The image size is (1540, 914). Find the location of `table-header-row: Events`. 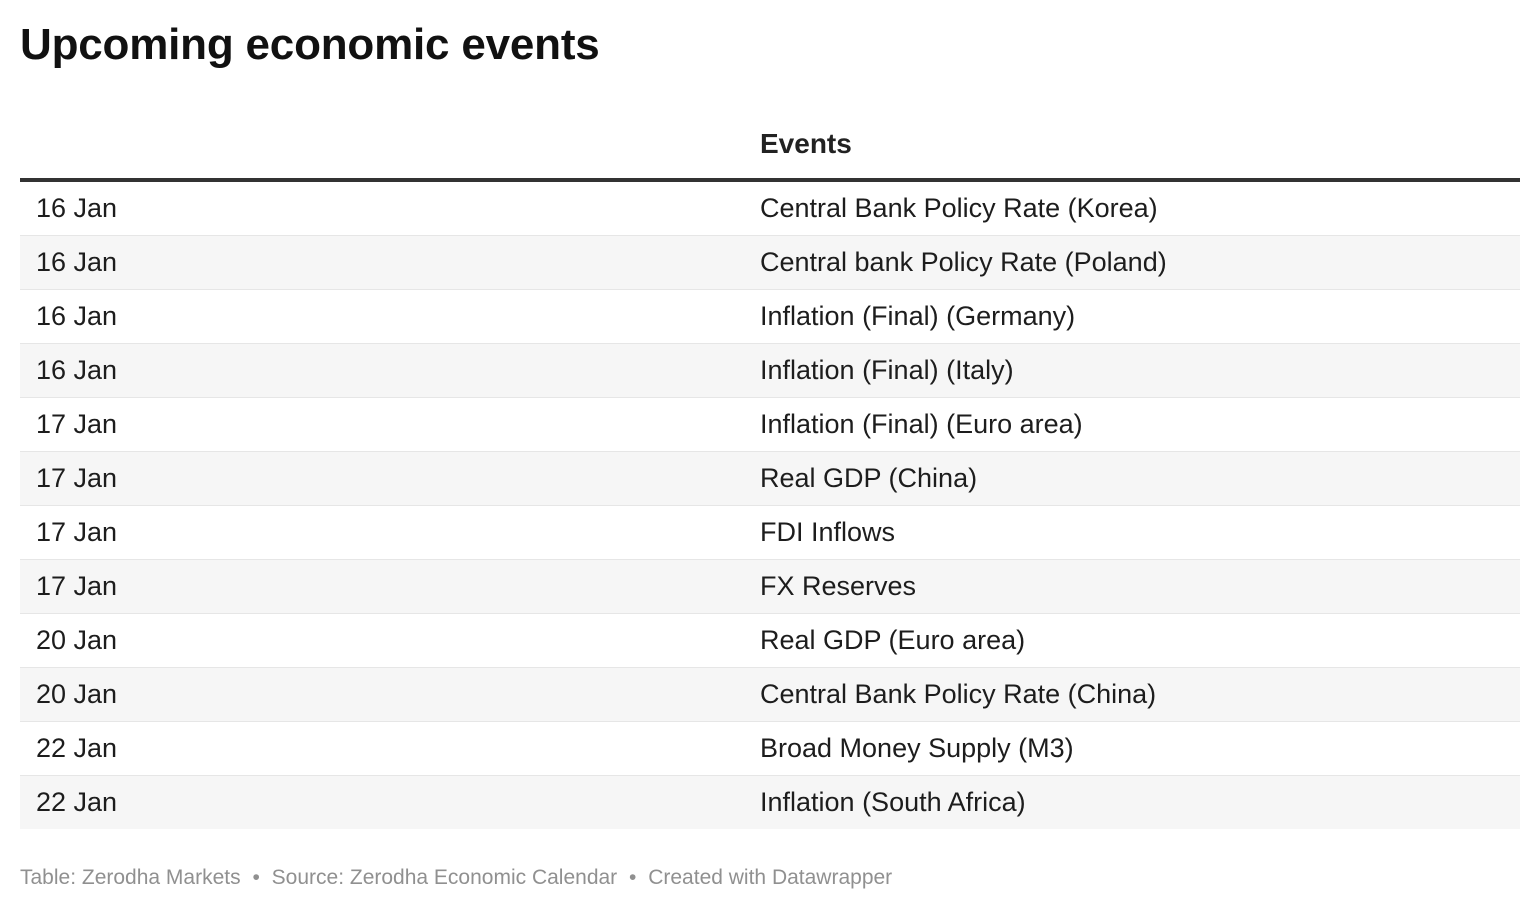

table-header-row: Events is located at coordinates (770, 146).